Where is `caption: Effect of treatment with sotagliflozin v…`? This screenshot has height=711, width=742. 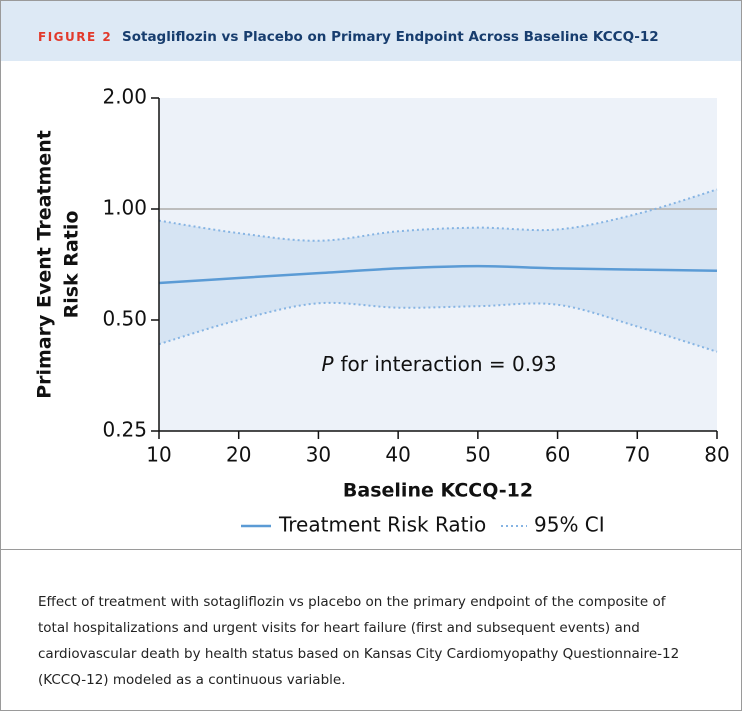
caption: Effect of treatment with sotagliflozin v… is located at coordinates (359, 641).